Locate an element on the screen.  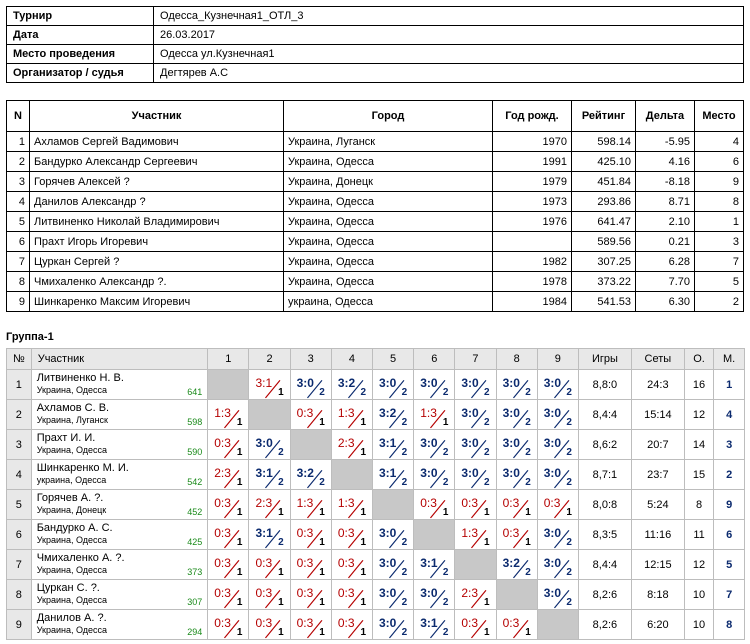
participant-cell: 6 is located at coordinates (719, 161).